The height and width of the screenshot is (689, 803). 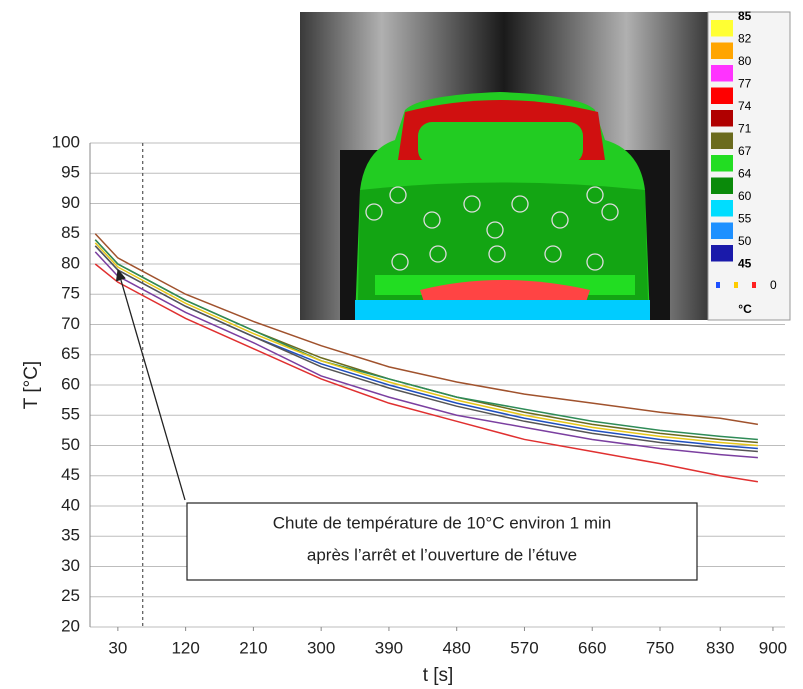 I want to click on x-tick-label: 300, so click(x=321, y=647).